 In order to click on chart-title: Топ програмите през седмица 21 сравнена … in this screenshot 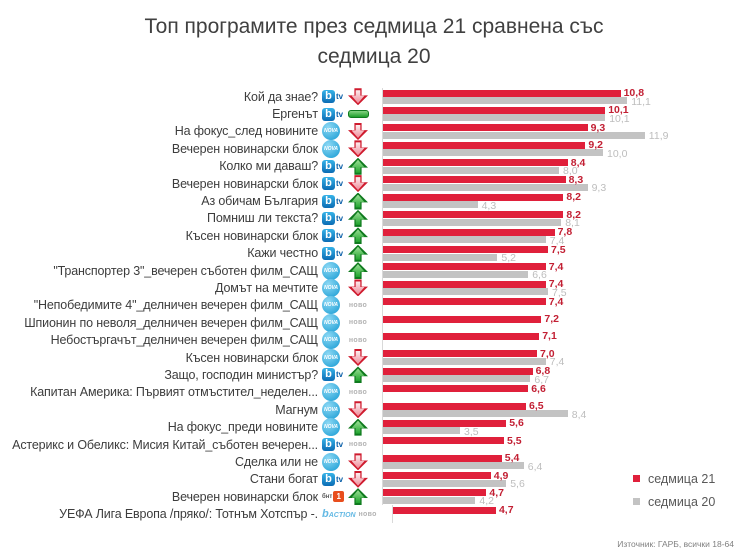, I will do `click(374, 42)`.